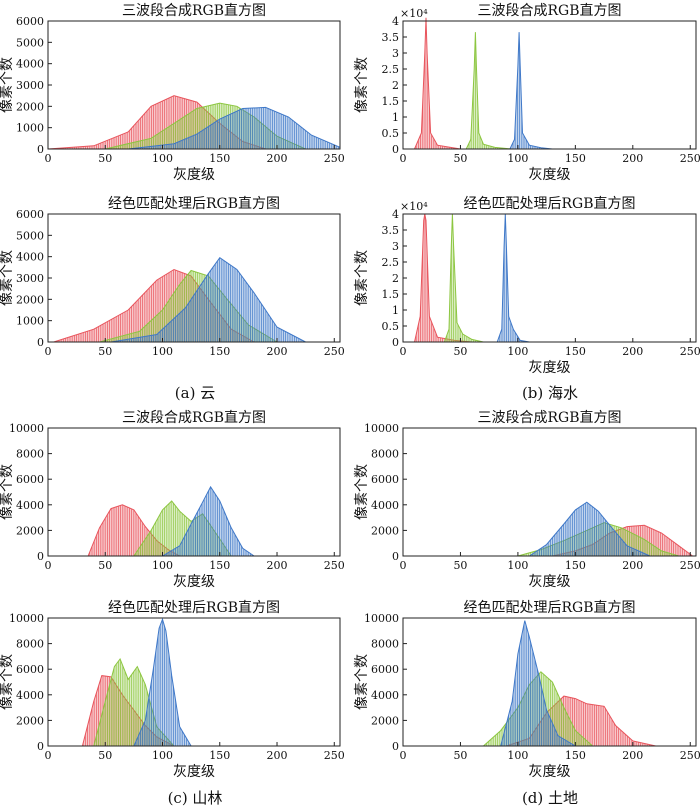 This screenshot has height=809, width=700. Describe the element at coordinates (195, 798) in the screenshot. I see `caption-c: (c) 山林` at that location.